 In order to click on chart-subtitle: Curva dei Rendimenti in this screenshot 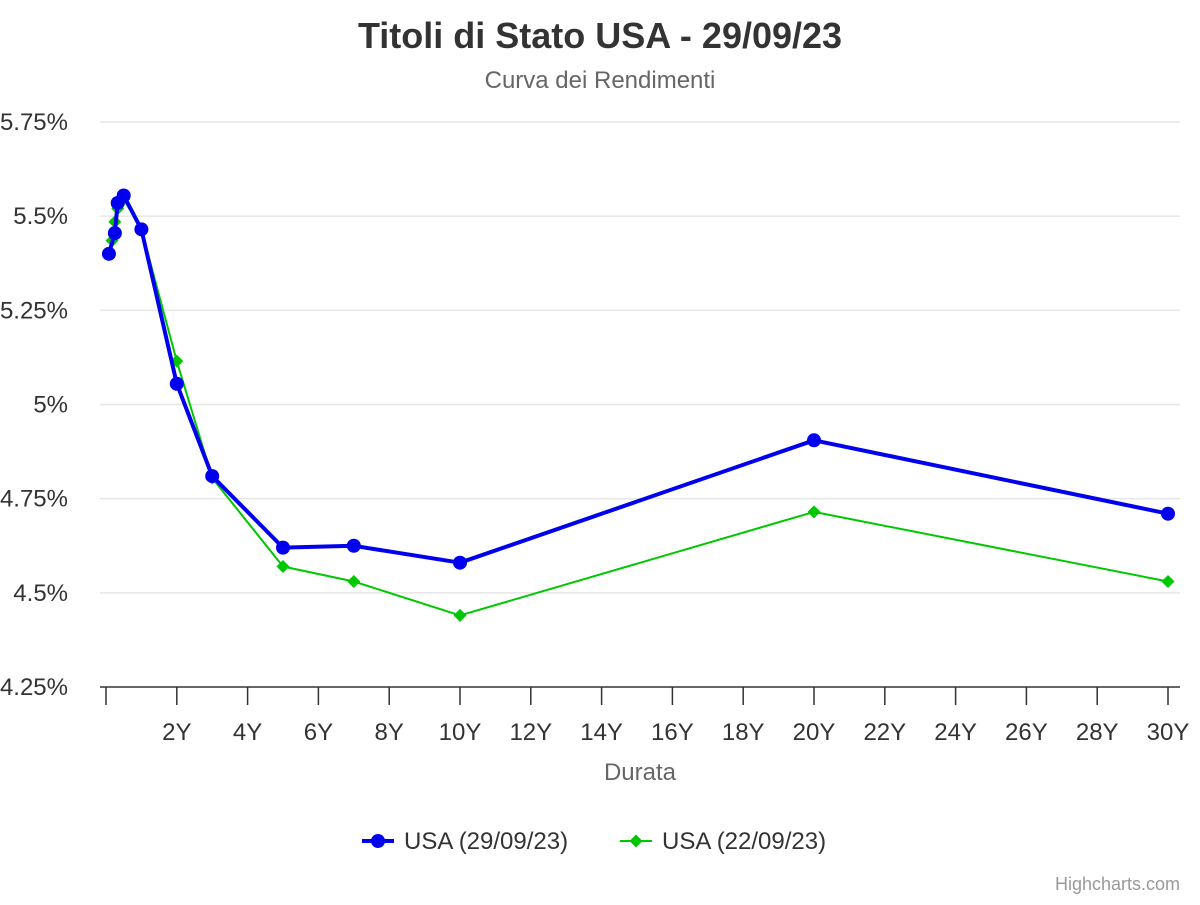, I will do `click(600, 80)`.